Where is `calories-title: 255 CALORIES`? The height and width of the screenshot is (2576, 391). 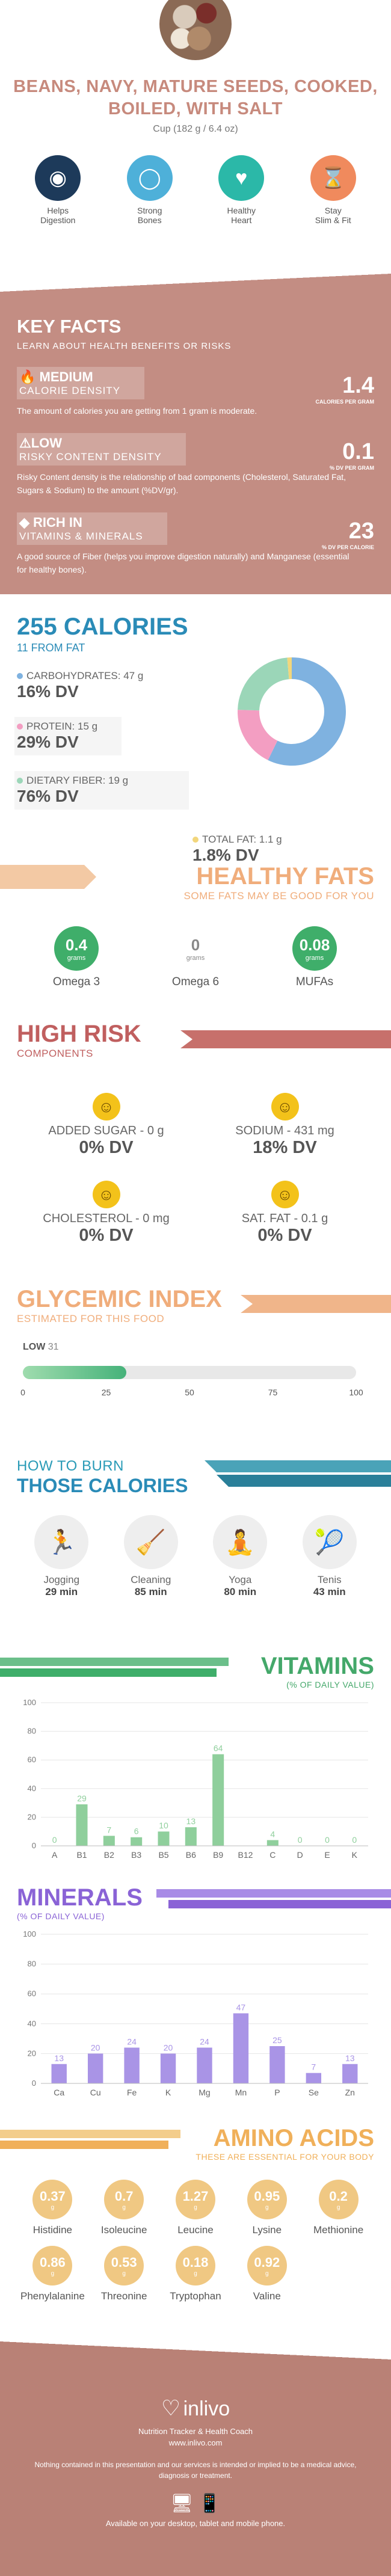 calories-title: 255 CALORIES is located at coordinates (195, 627).